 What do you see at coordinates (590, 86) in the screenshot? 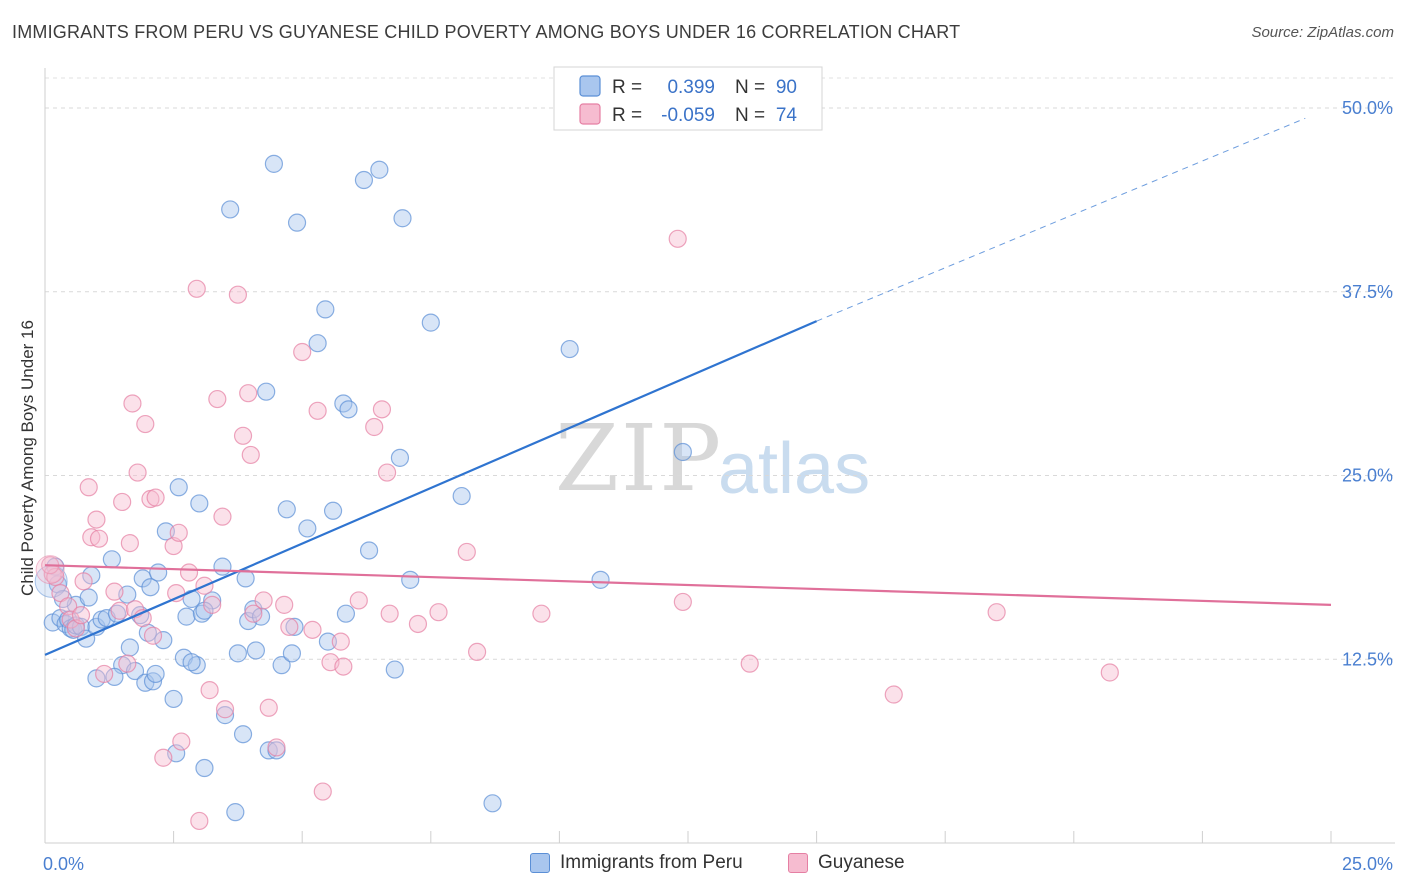
I see `legend-swatch-icon` at bounding box center [590, 86].